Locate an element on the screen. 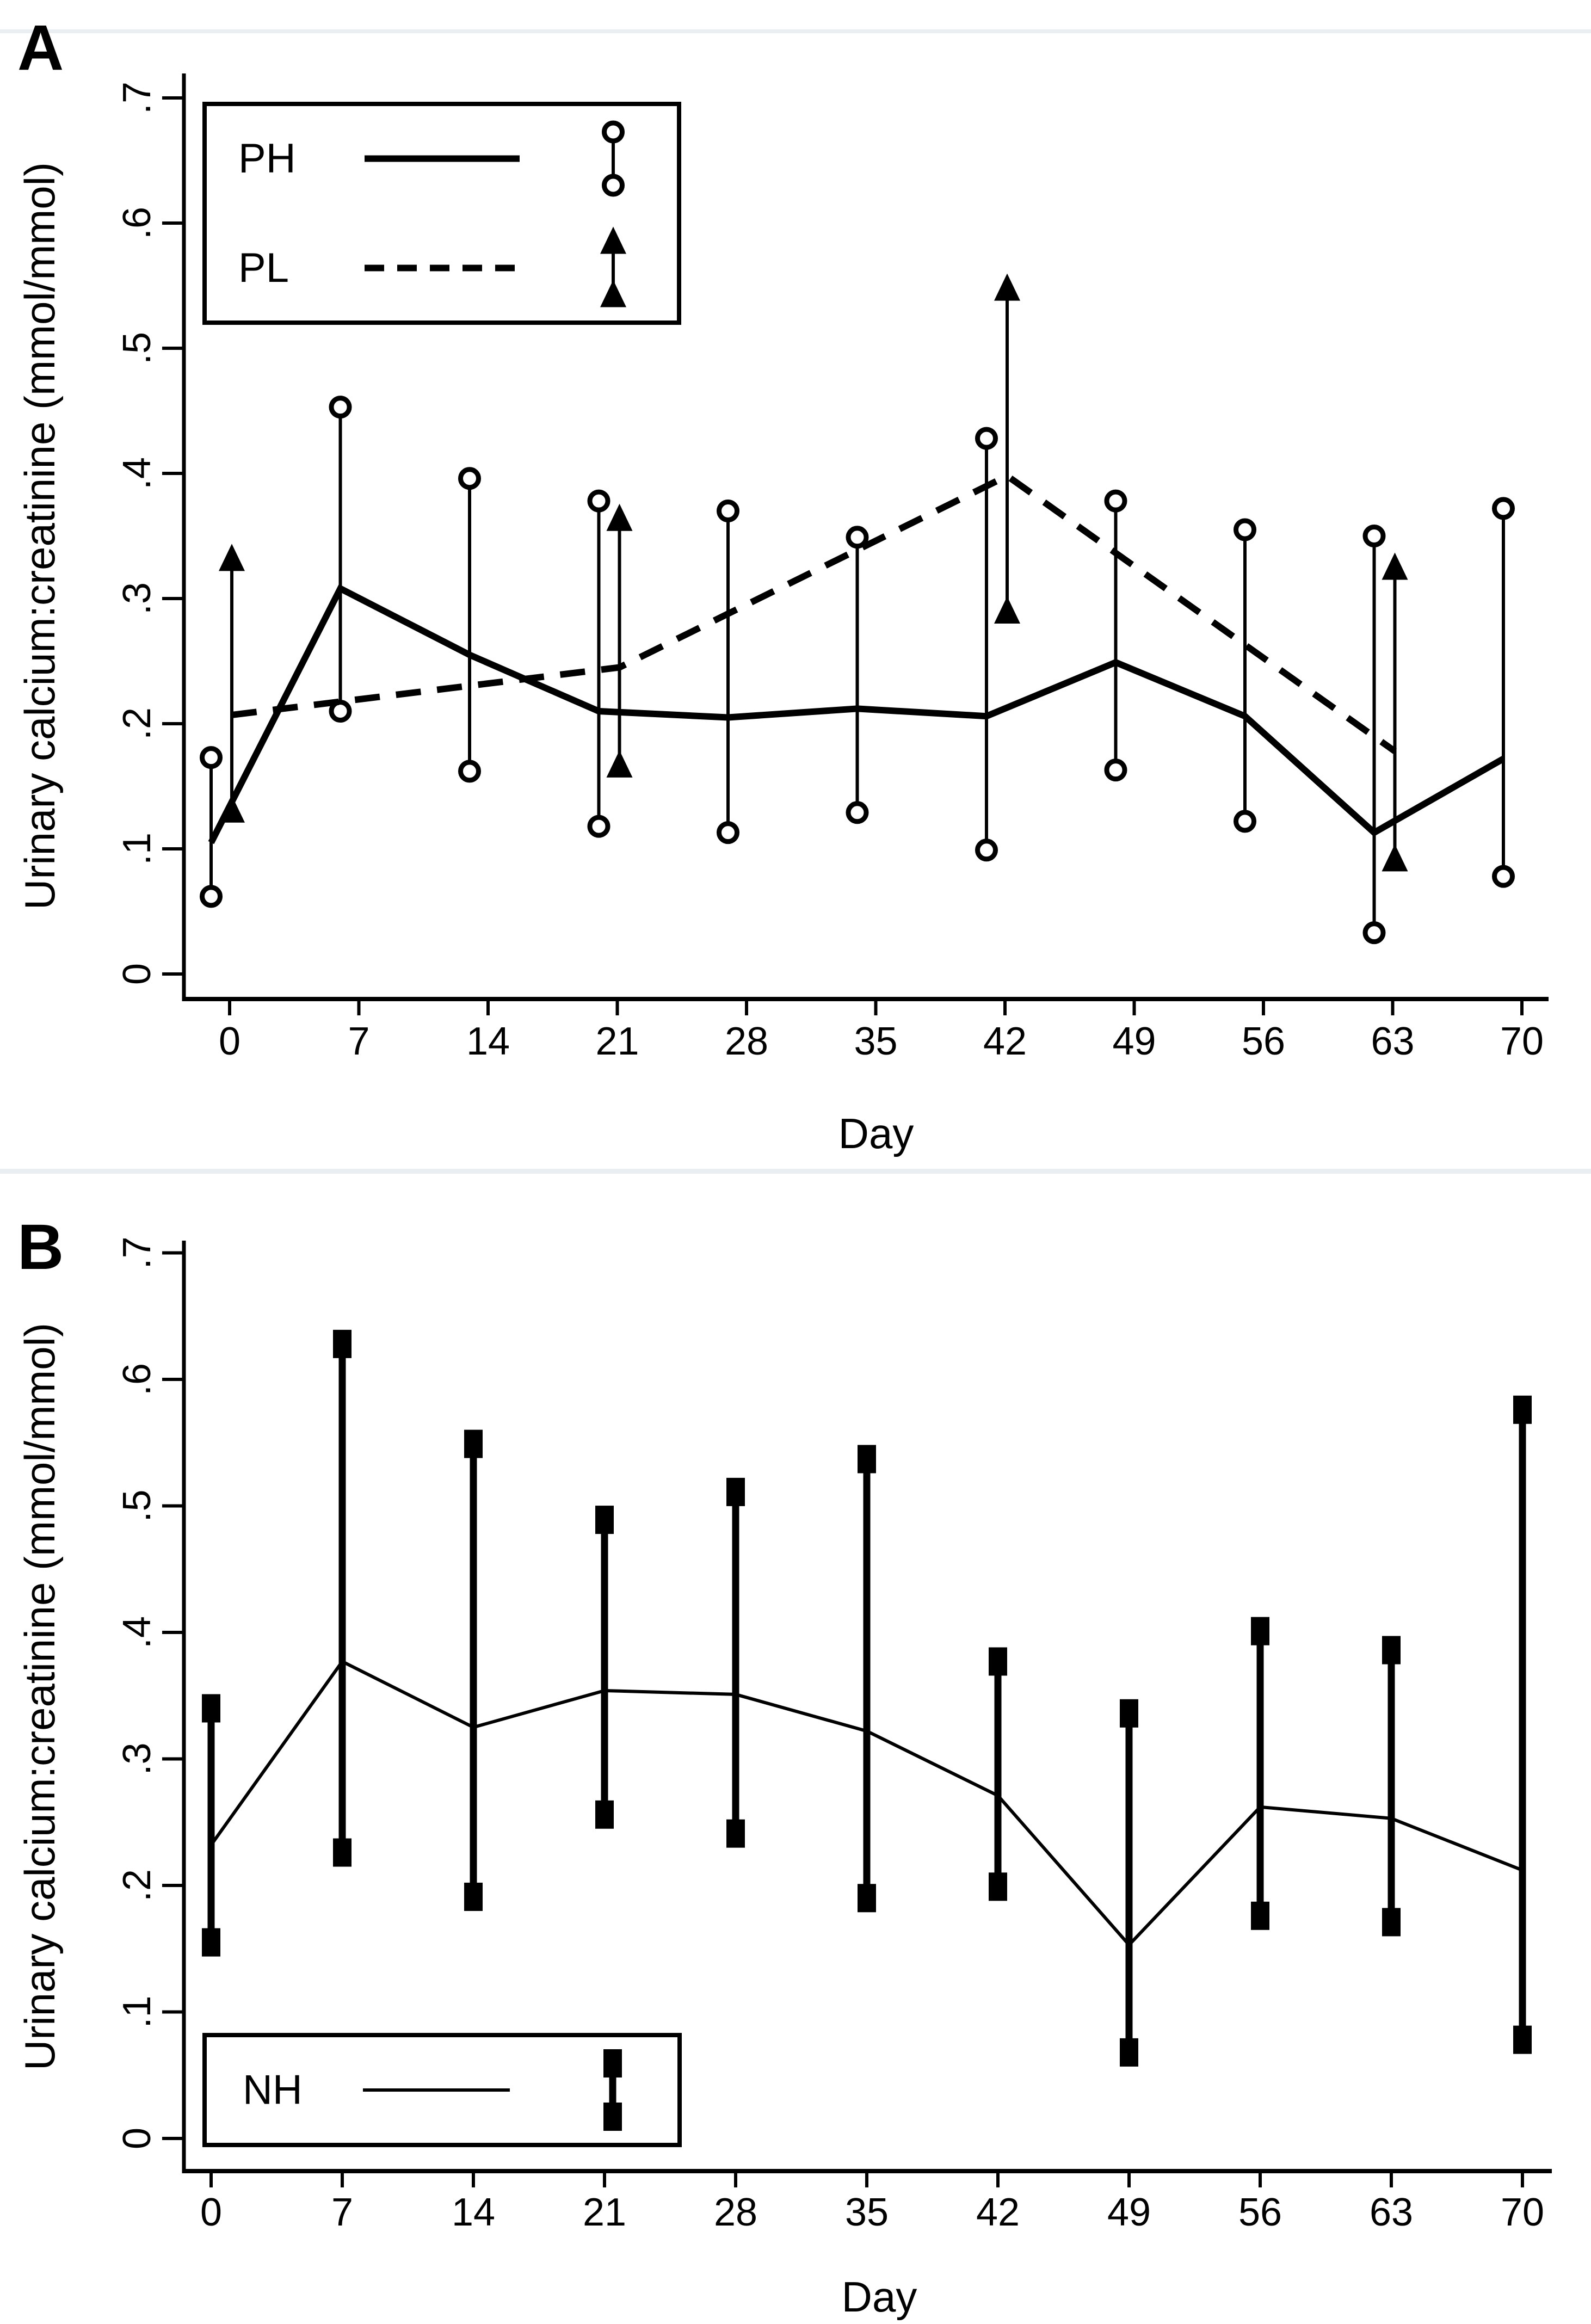 The height and width of the screenshot is (2324, 1591). y-tick-label: .2 is located at coordinates (137, 724).